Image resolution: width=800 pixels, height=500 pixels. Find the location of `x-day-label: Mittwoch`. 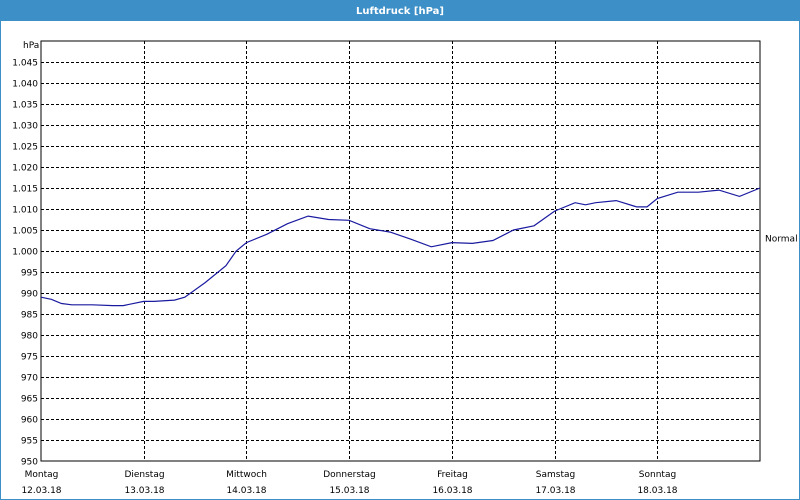

x-day-label: Mittwoch is located at coordinates (246, 475).